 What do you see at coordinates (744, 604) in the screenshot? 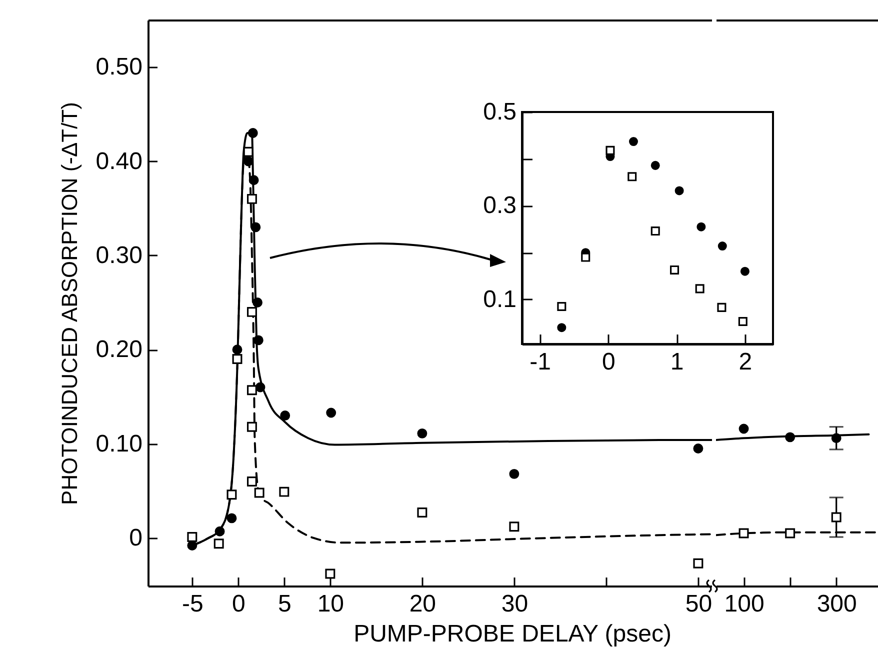
I see `x-tick-label: 100` at bounding box center [744, 604].